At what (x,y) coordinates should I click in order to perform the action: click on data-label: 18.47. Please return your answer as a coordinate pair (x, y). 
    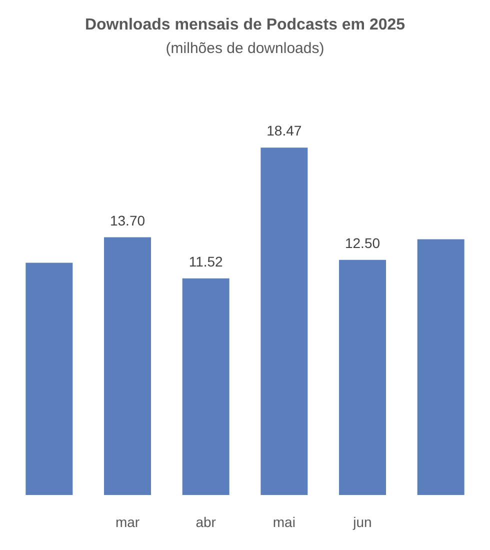
    Looking at the image, I should click on (284, 130).